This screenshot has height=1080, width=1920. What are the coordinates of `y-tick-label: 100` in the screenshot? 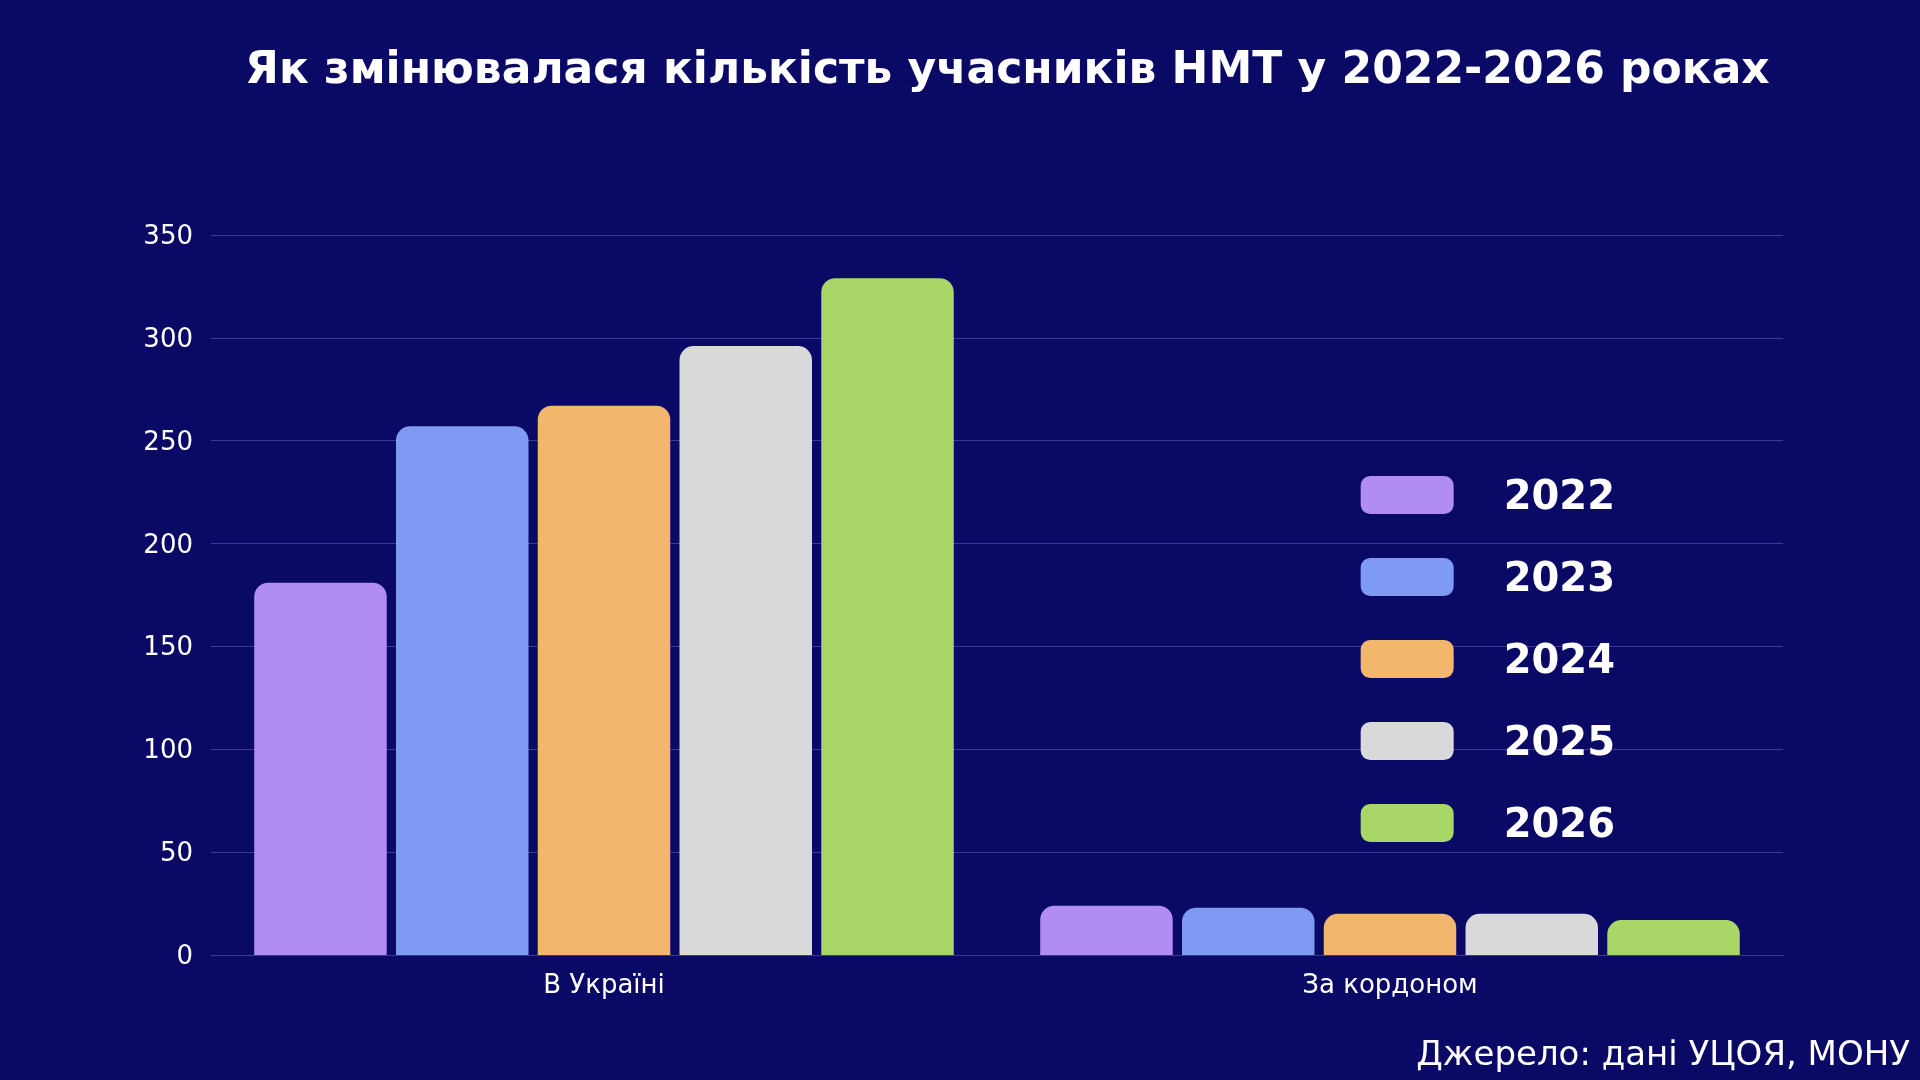 It's located at (168, 749).